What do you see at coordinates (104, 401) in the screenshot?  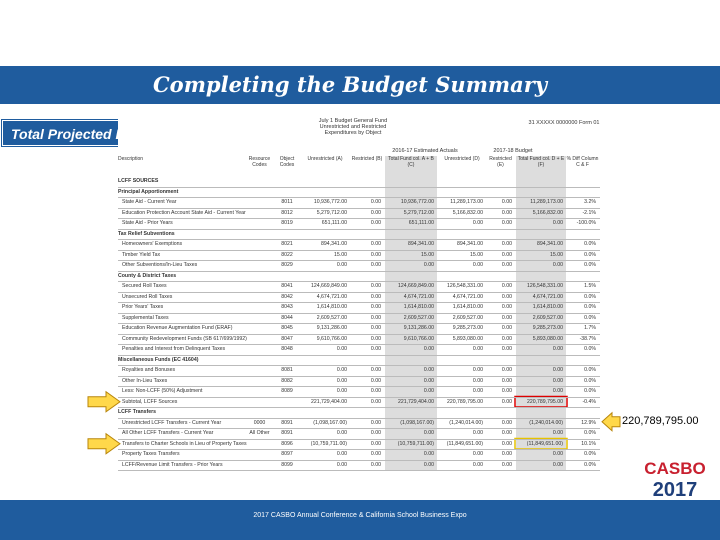 I see `arrow` at bounding box center [104, 401].